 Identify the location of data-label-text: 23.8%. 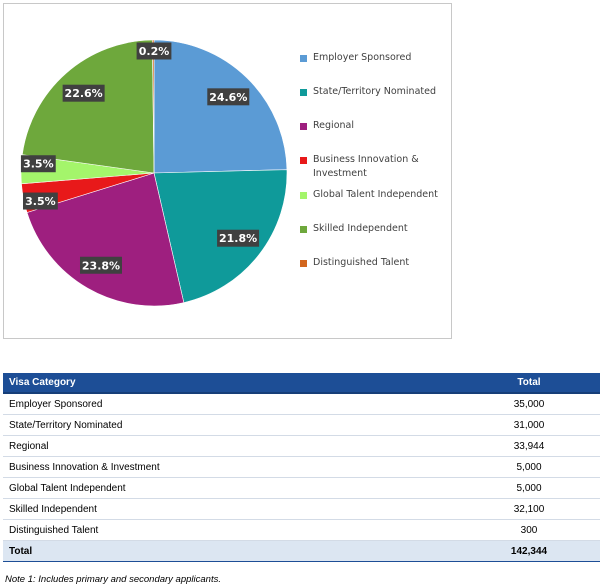
(101, 265).